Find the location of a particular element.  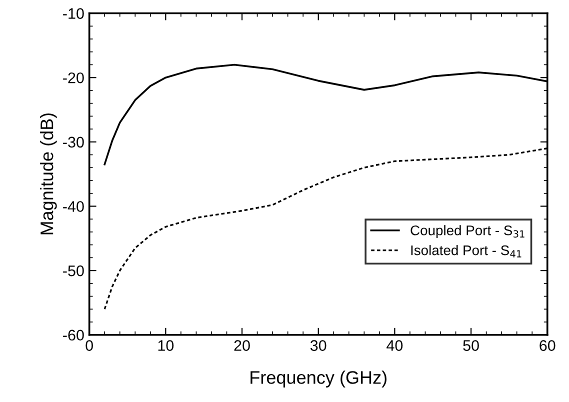

x-tick-label: 30 is located at coordinates (318, 345).